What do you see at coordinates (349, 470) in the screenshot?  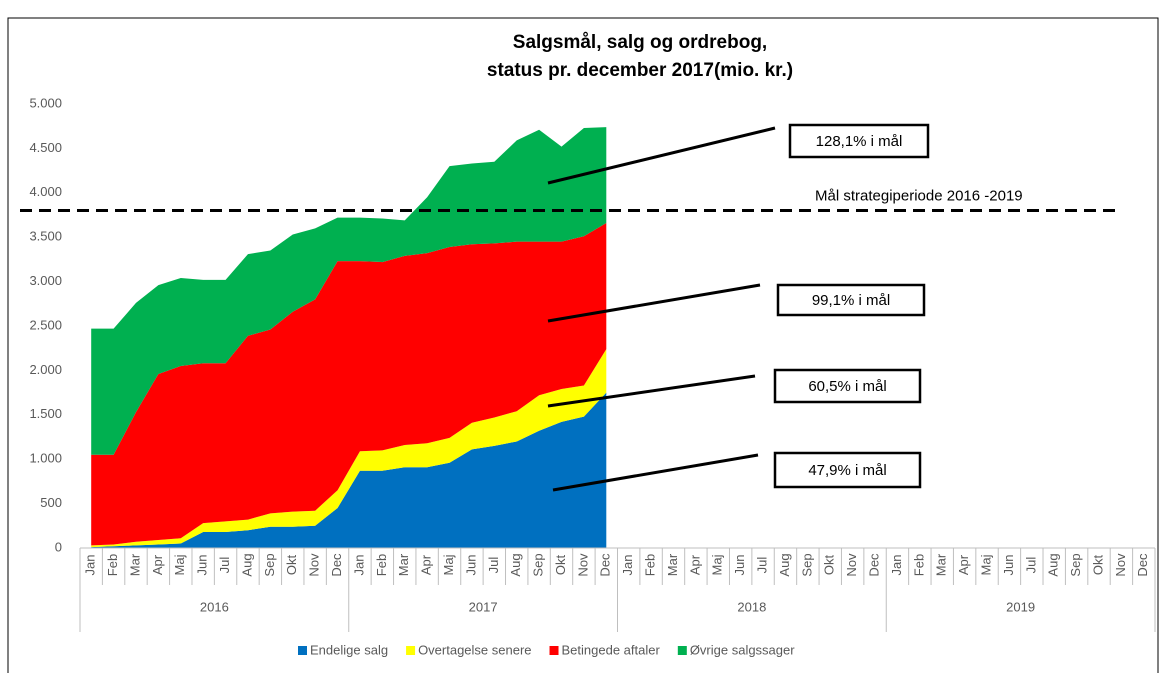 I see `area` at bounding box center [349, 470].